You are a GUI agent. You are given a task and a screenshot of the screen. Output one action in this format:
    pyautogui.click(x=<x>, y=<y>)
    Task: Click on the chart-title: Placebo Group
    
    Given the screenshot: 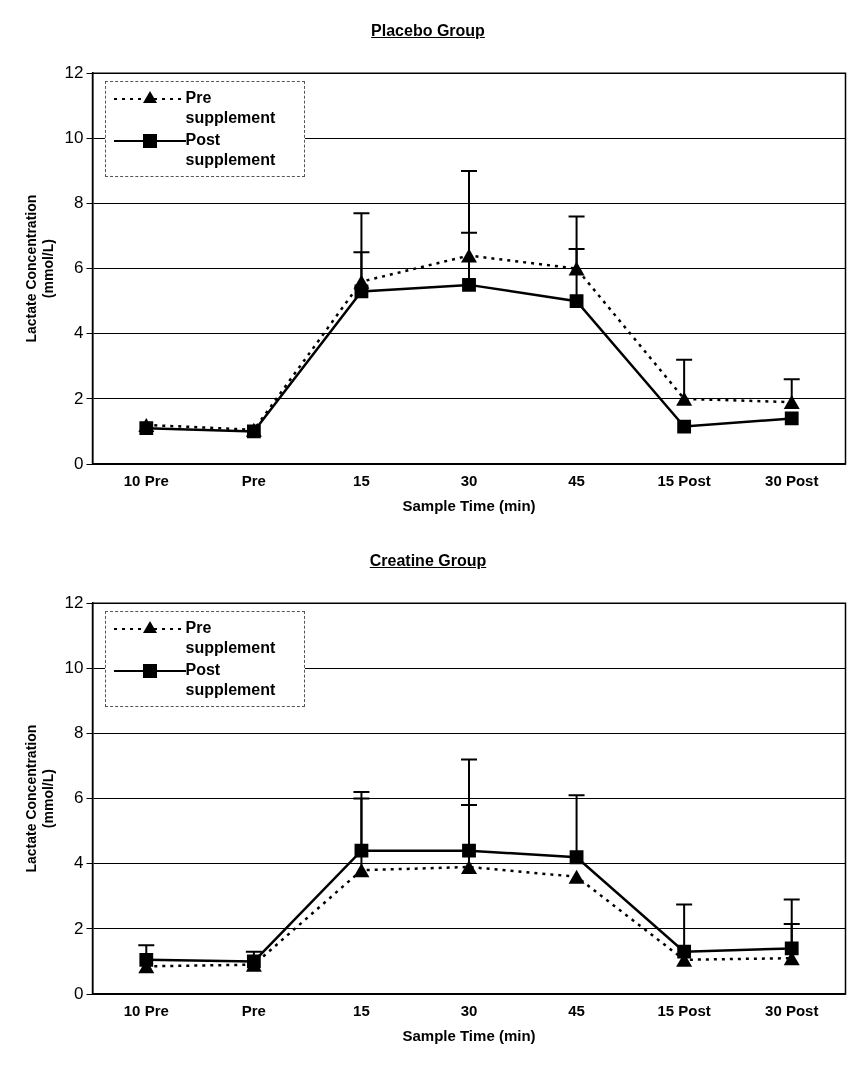 What is the action you would take?
    pyautogui.click(x=428, y=31)
    